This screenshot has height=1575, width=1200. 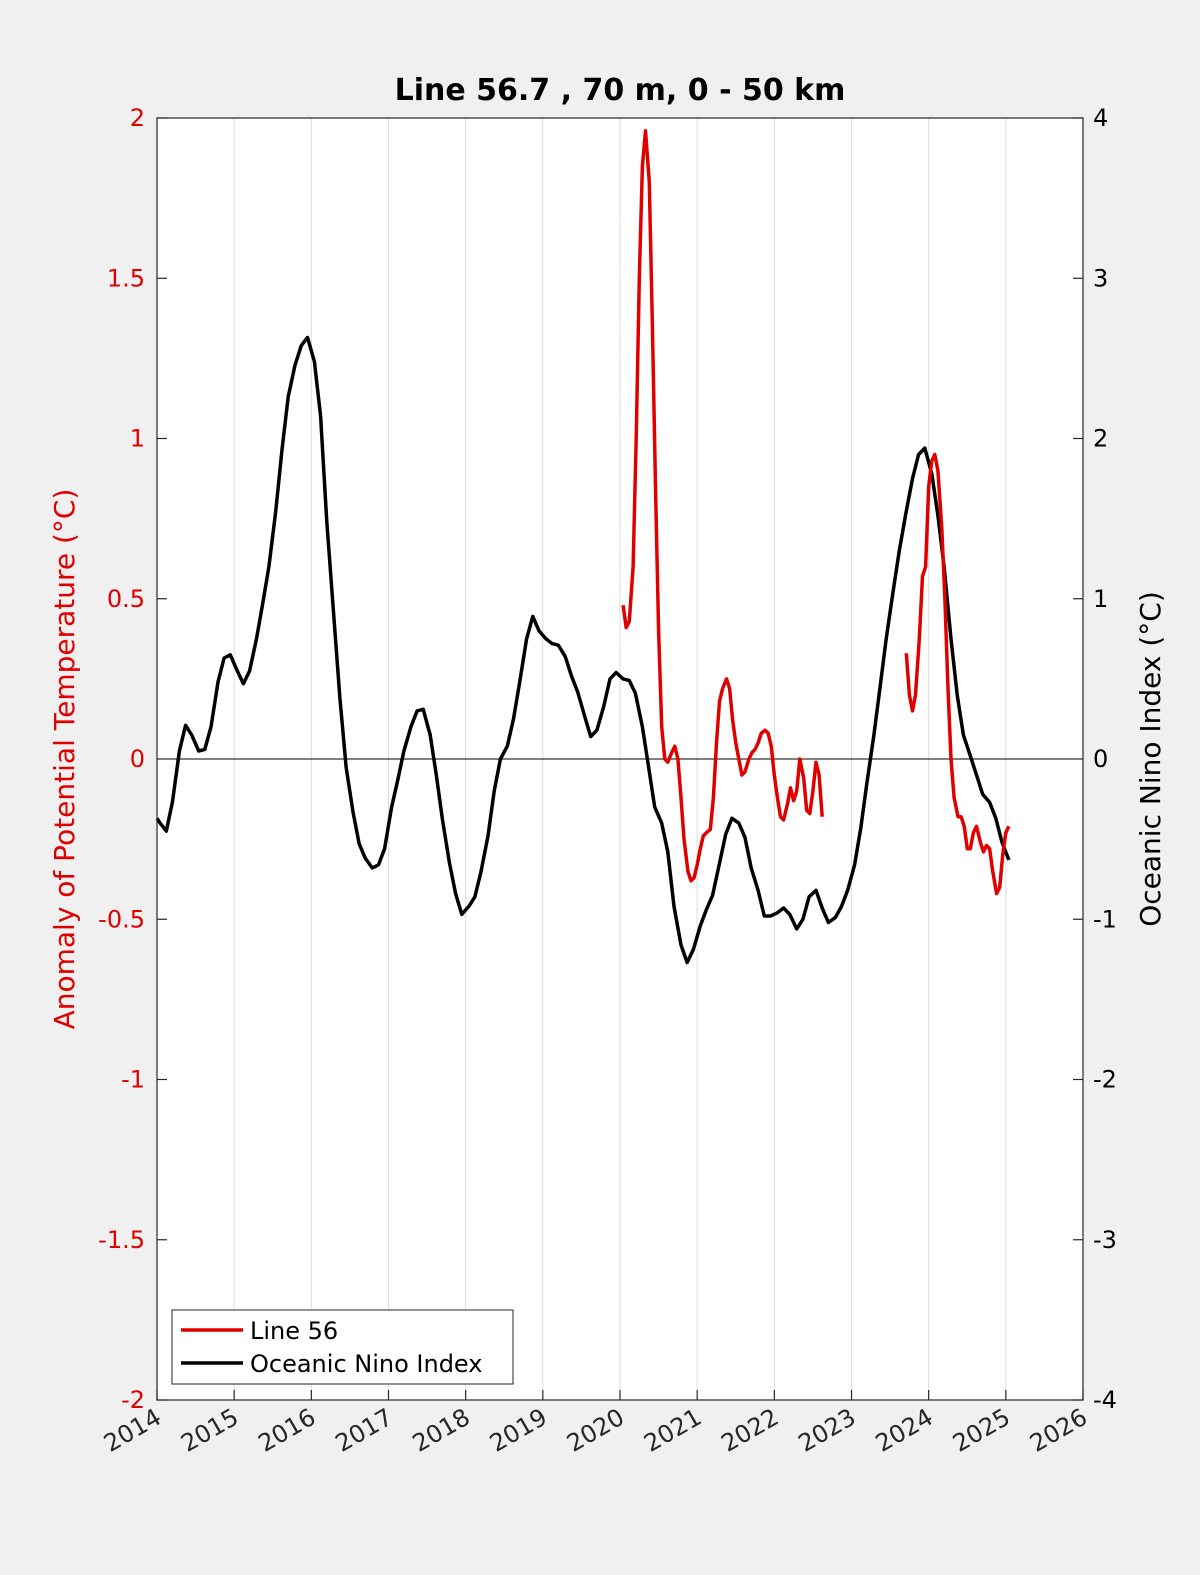 What do you see at coordinates (1100, 599) in the screenshot?
I see `y-tick-label-right: 1` at bounding box center [1100, 599].